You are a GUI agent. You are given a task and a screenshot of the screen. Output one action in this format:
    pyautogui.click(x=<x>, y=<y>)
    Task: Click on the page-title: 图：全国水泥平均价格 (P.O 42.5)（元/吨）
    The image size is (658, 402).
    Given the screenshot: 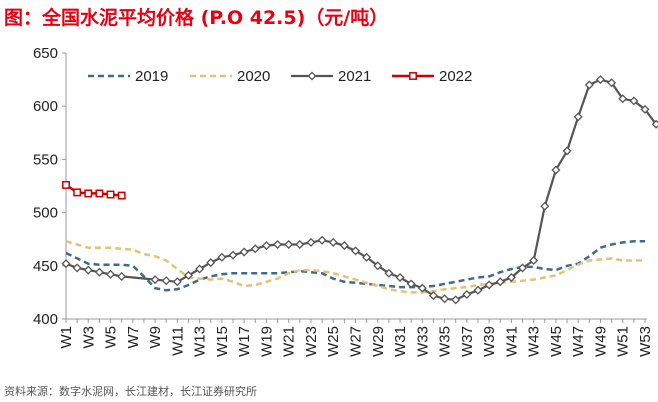 What is the action you would take?
    pyautogui.click(x=196, y=18)
    